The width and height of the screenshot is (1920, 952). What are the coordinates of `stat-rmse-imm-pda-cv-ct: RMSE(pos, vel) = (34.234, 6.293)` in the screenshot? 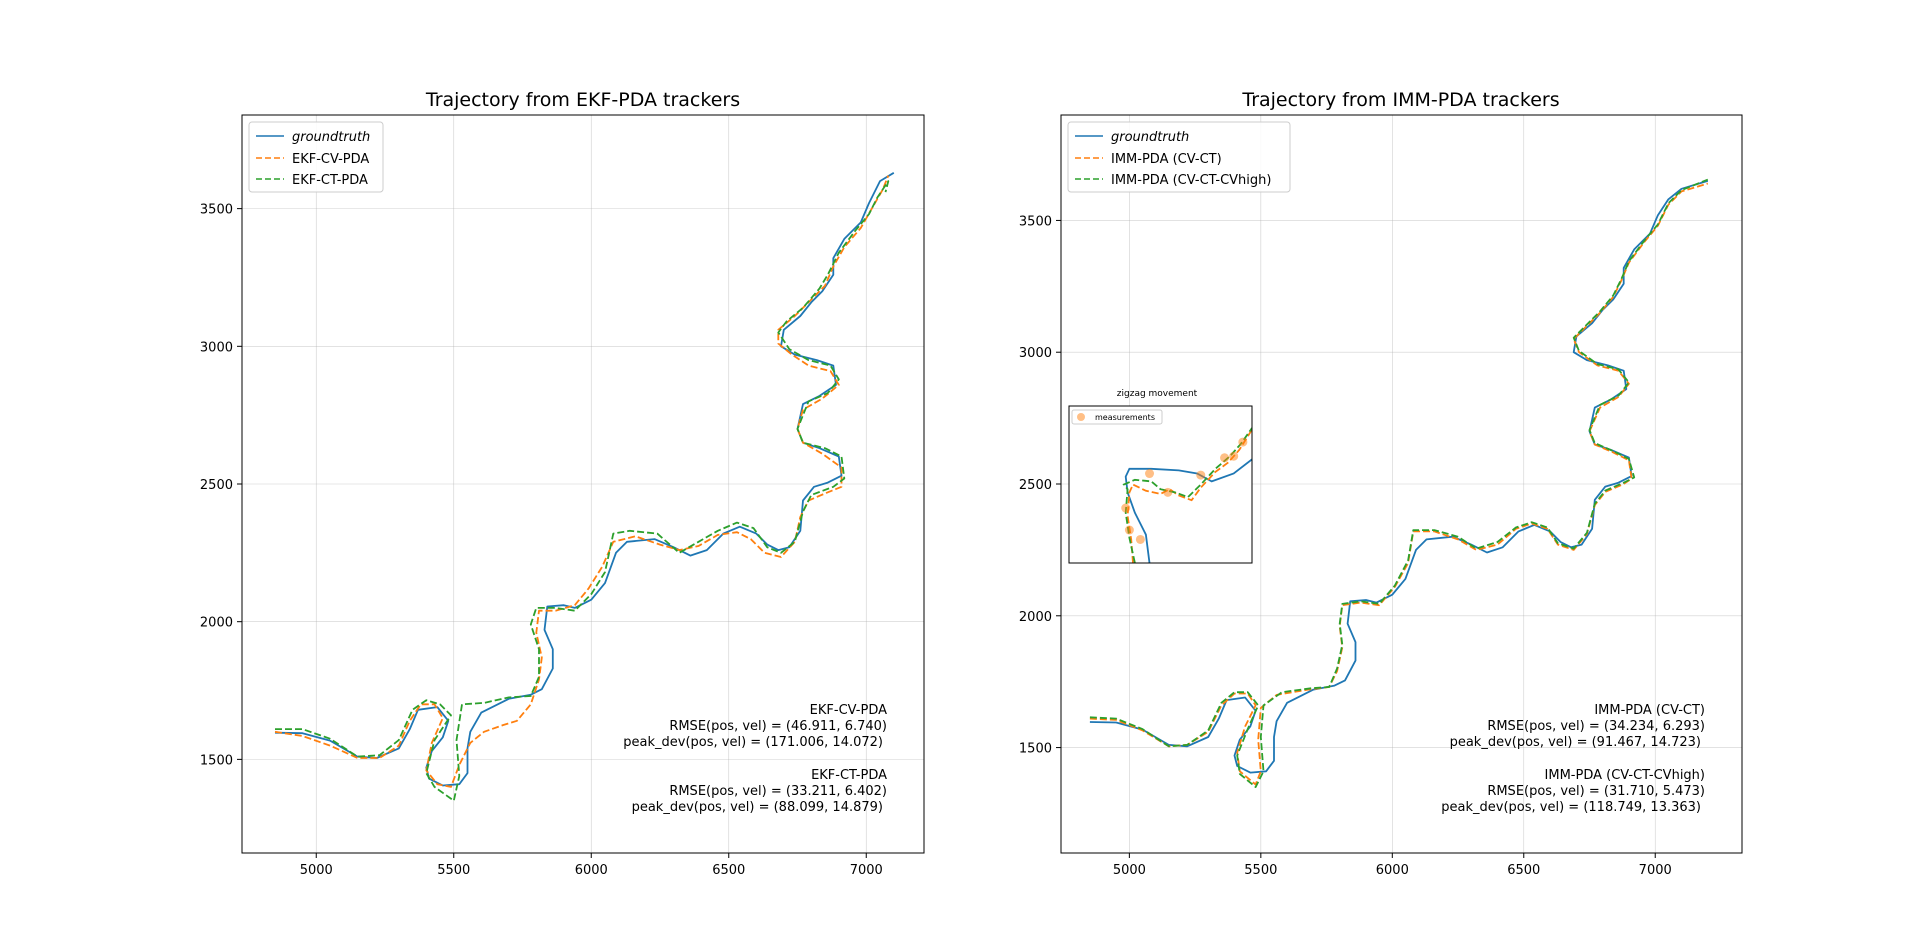 It's located at (1596, 726).